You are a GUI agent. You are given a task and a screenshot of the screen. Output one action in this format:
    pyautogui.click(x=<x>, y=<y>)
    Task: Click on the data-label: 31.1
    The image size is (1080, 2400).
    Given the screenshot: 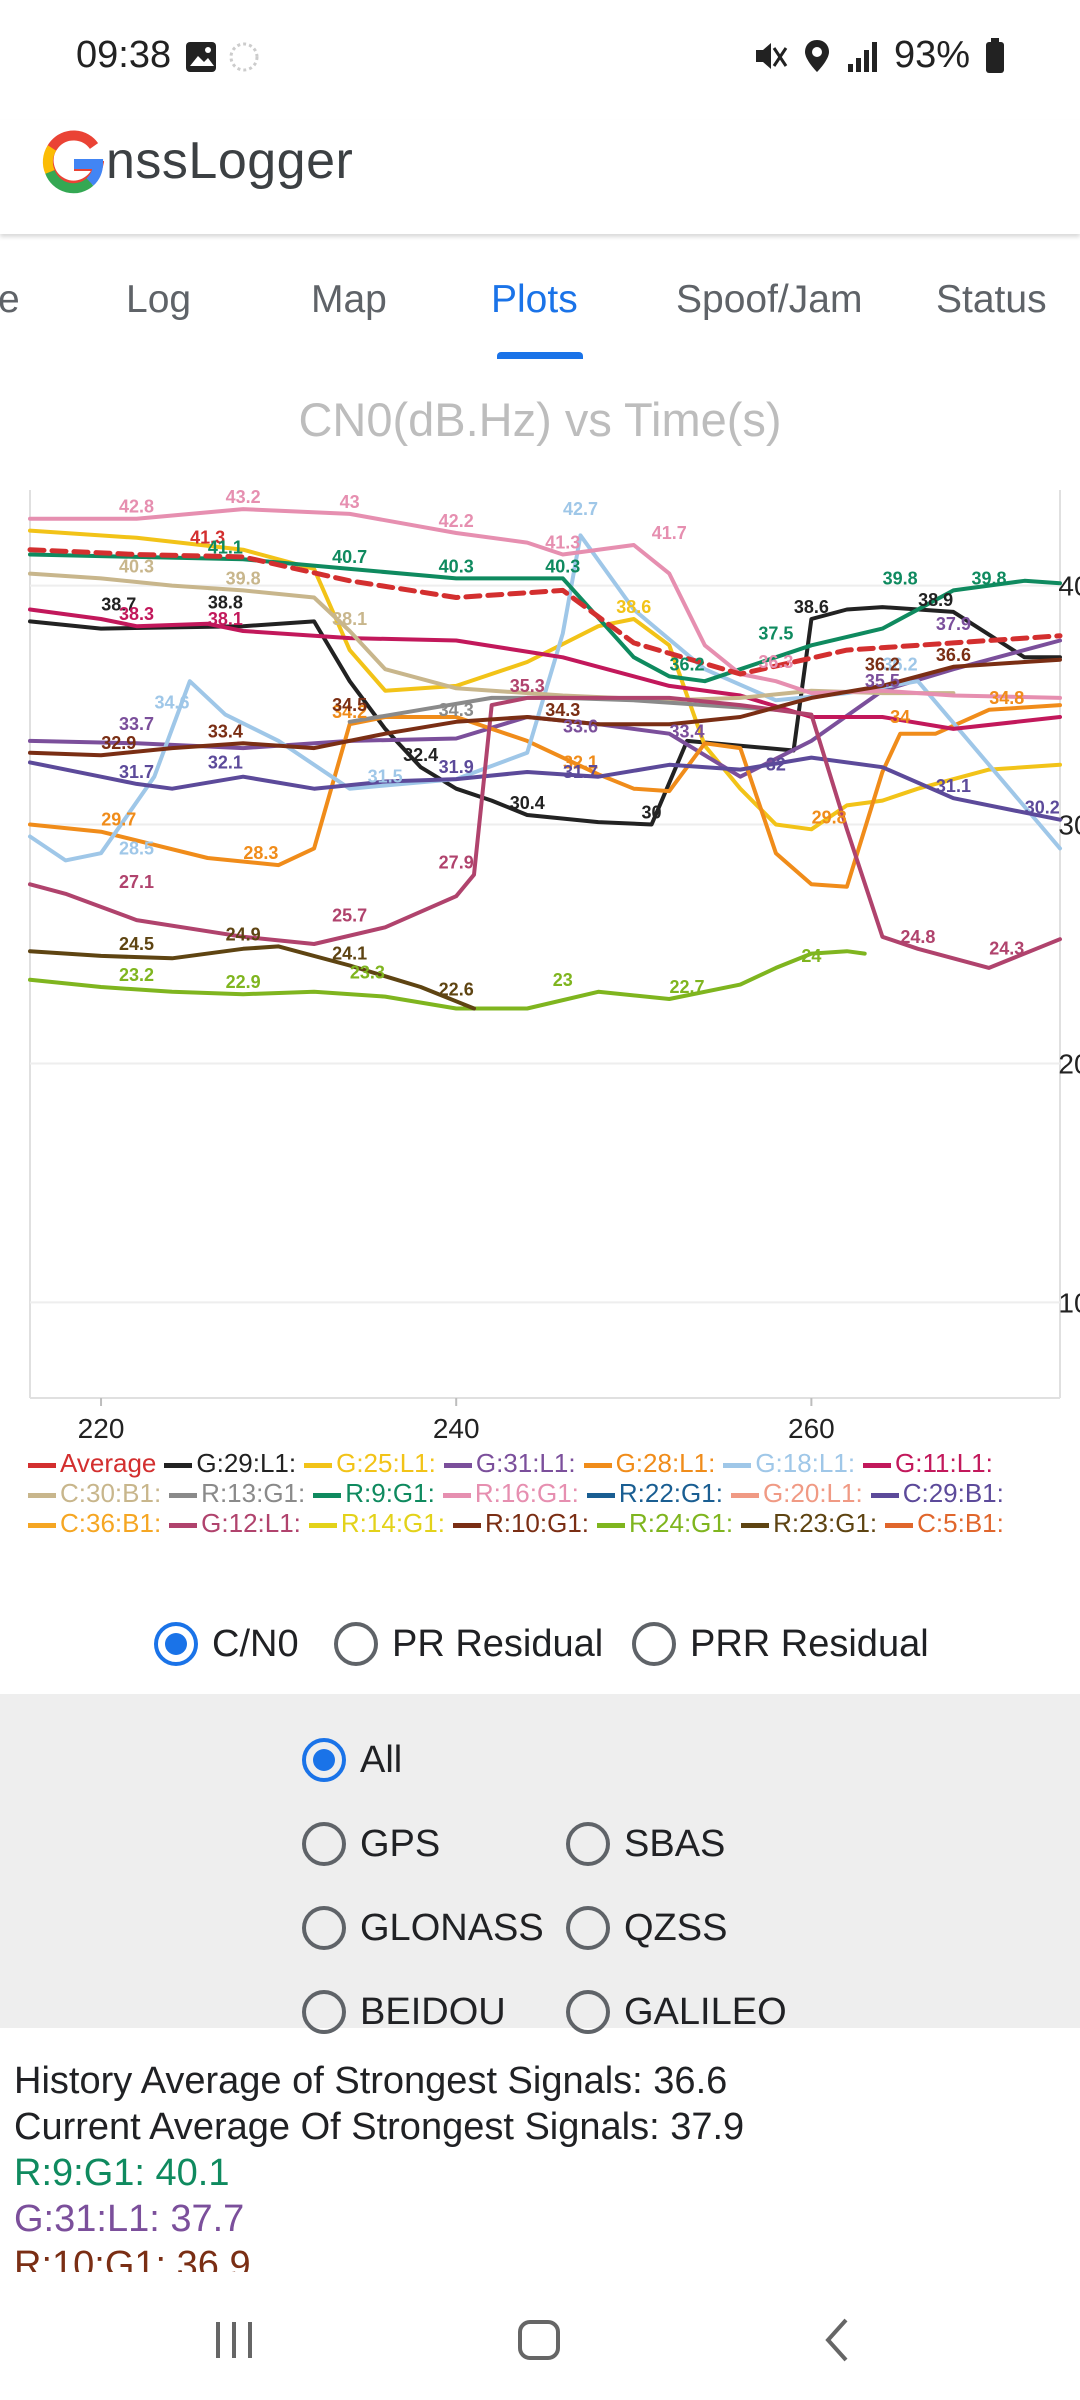 What is the action you would take?
    pyautogui.click(x=953, y=786)
    